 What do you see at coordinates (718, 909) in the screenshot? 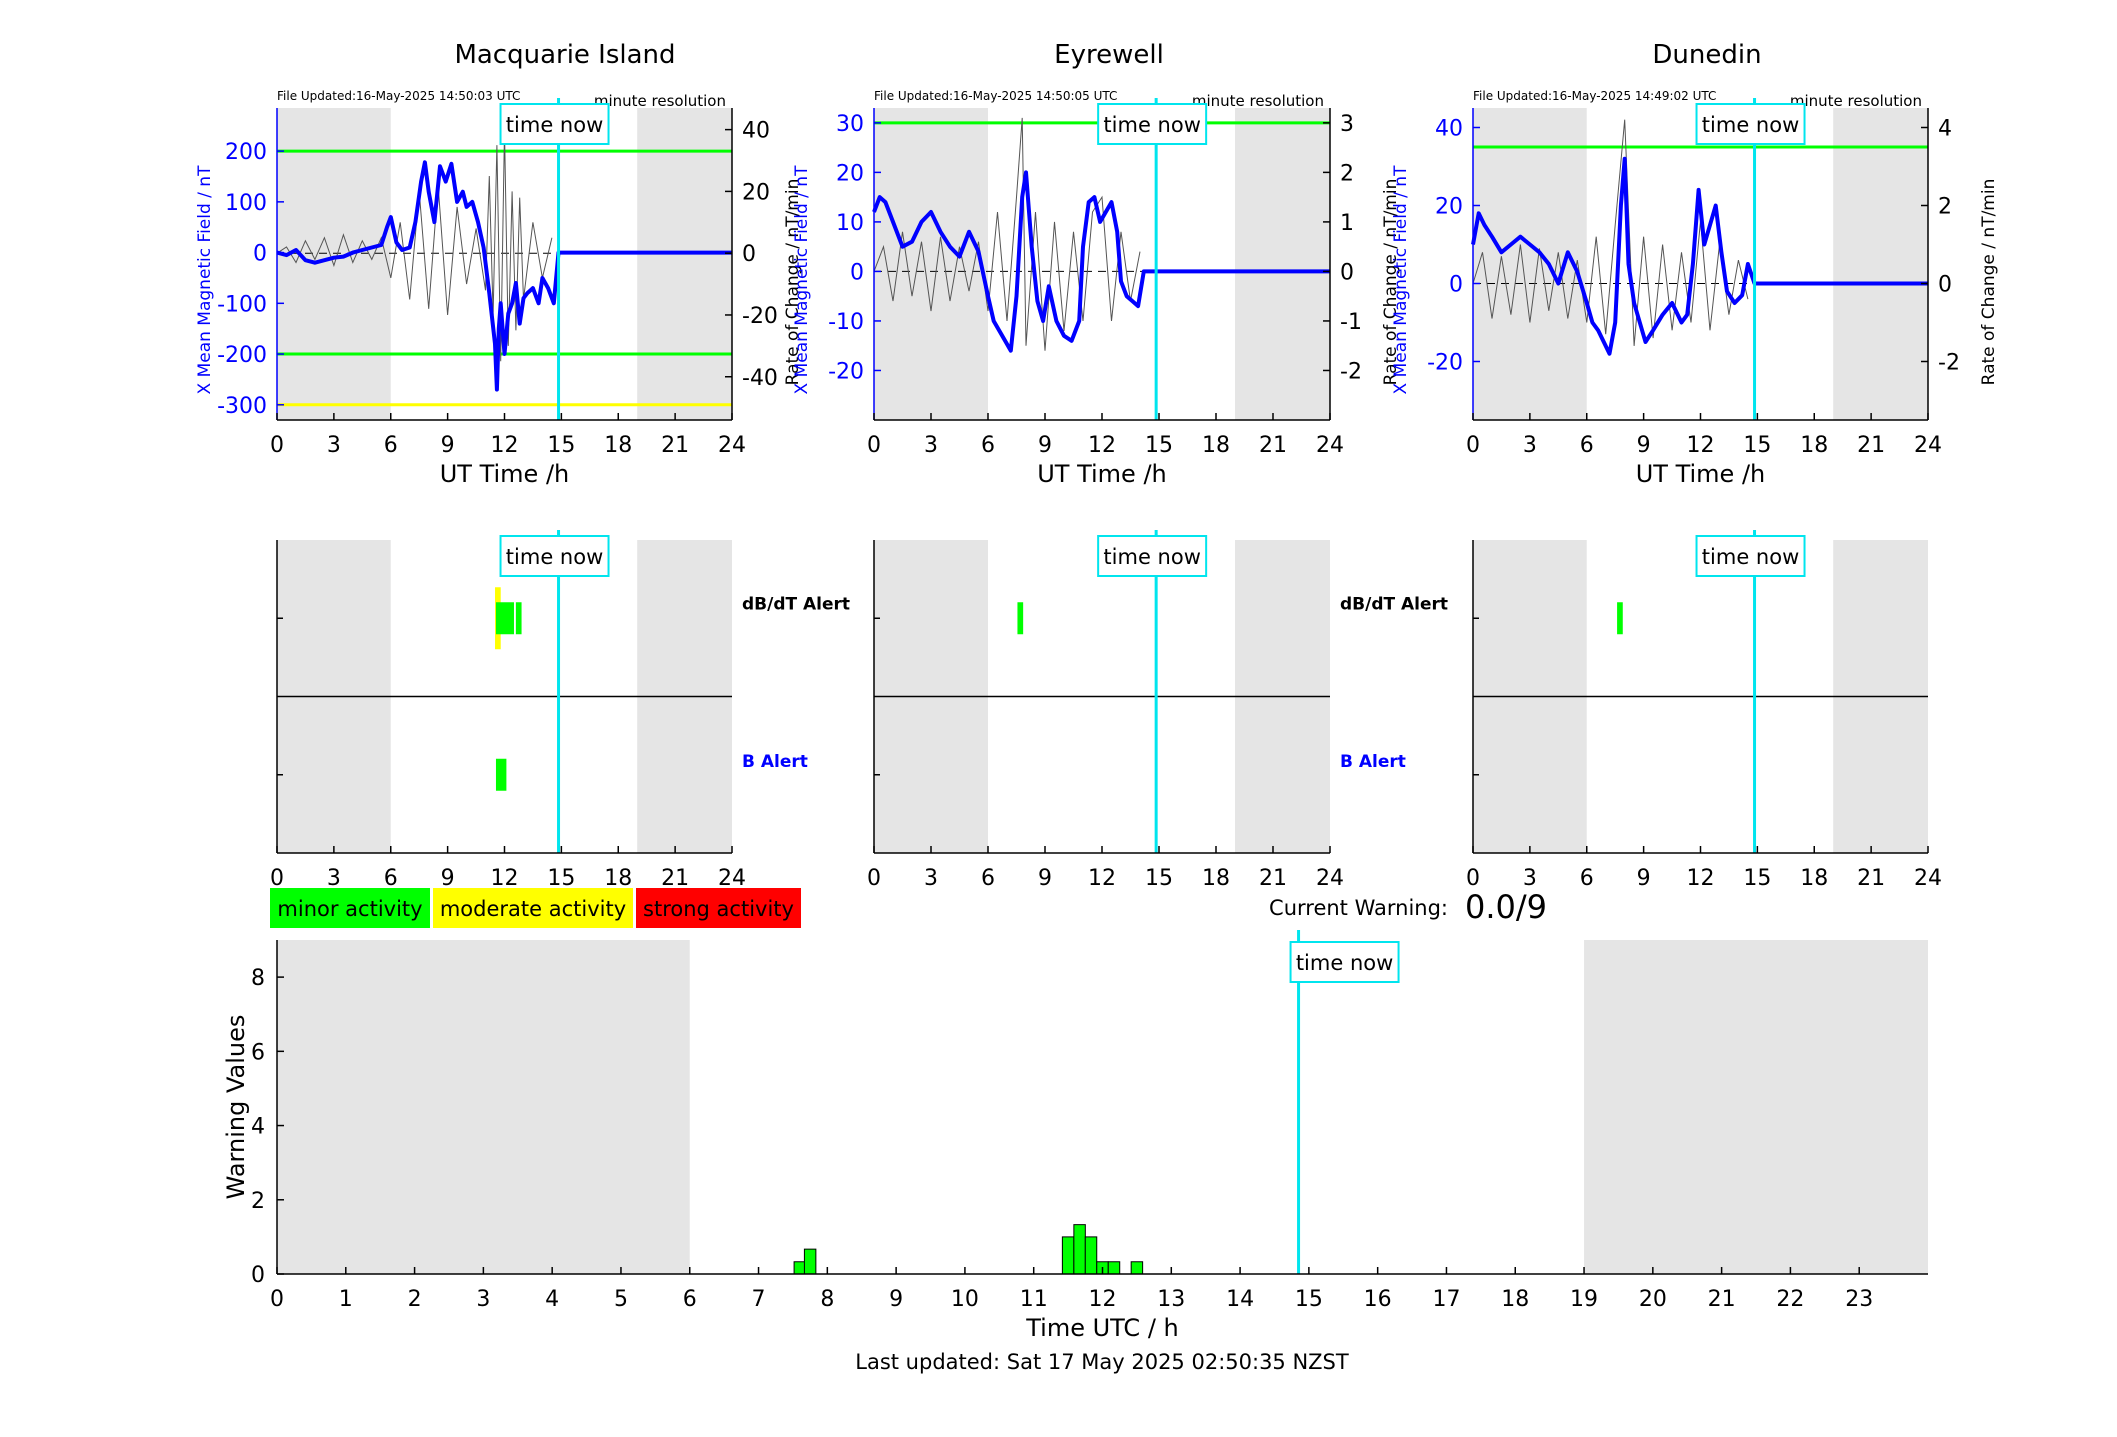
I see `legend-label: strong activity` at bounding box center [718, 909].